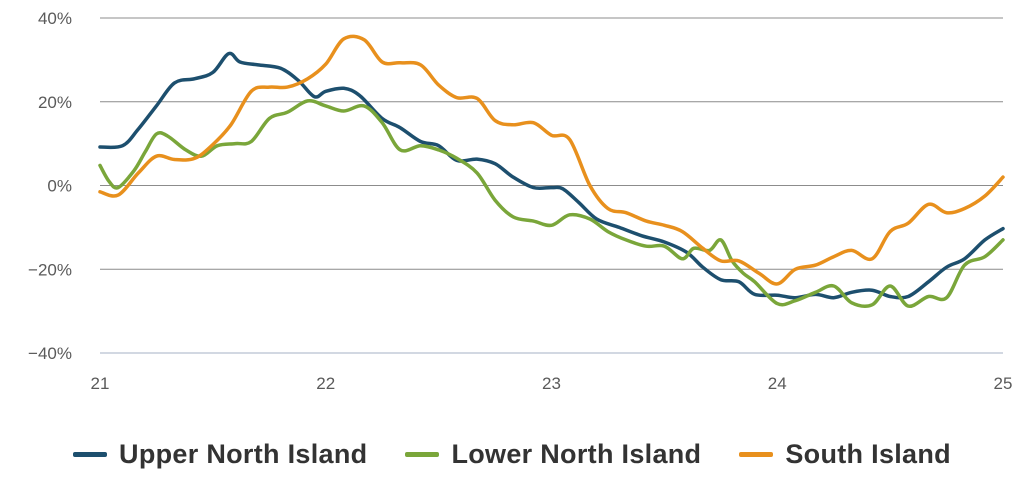  What do you see at coordinates (756, 454) in the screenshot?
I see `legend-swatch-south-island` at bounding box center [756, 454].